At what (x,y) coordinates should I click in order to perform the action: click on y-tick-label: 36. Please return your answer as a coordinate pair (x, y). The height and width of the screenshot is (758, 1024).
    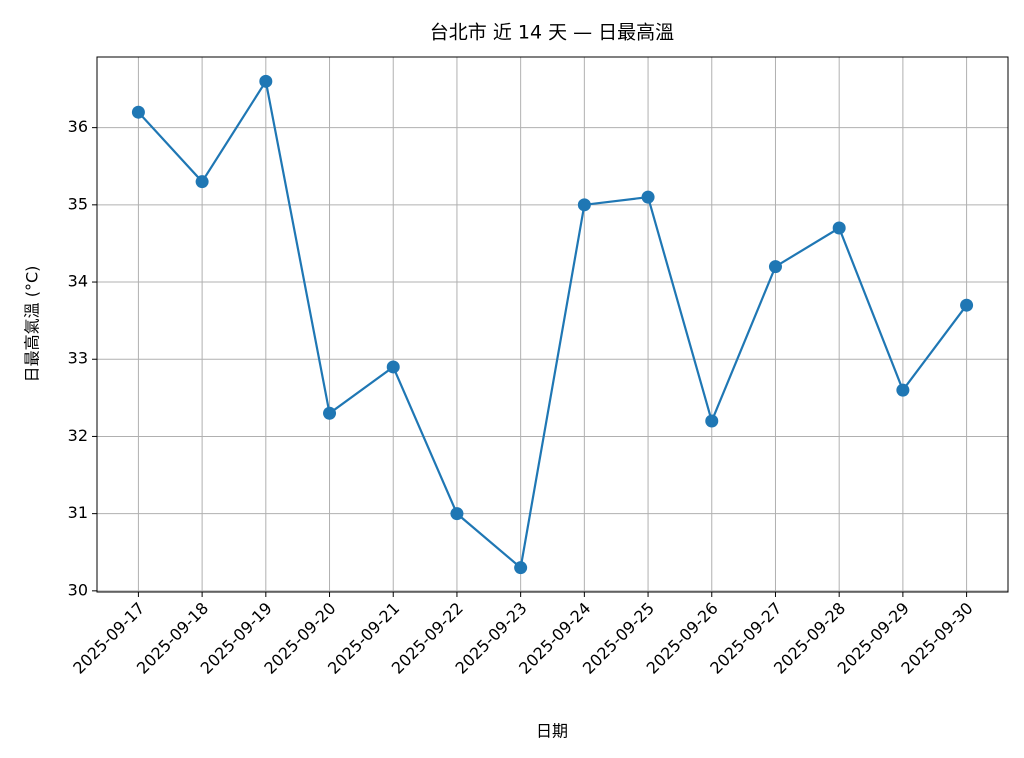
    Looking at the image, I should click on (78, 126).